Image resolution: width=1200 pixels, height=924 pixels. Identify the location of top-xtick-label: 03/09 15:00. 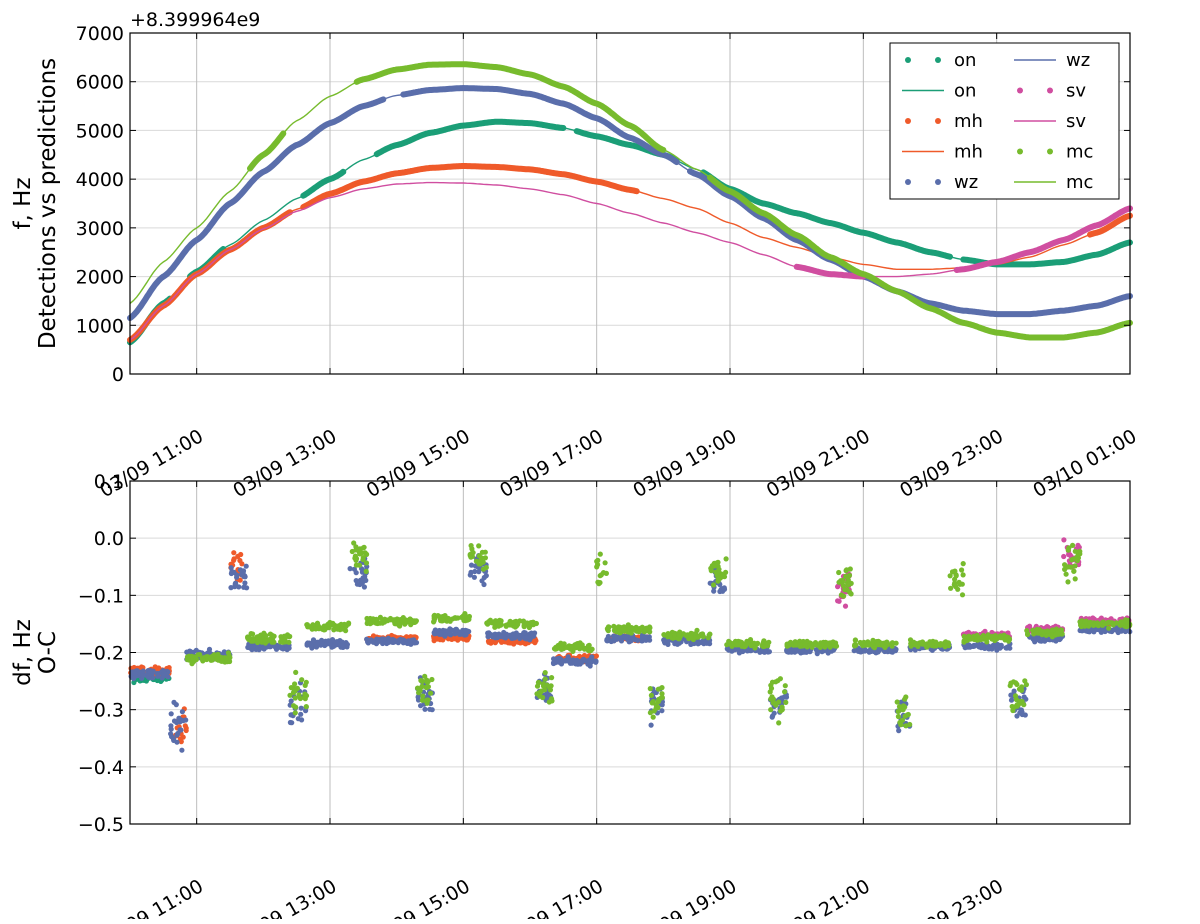
(418, 463).